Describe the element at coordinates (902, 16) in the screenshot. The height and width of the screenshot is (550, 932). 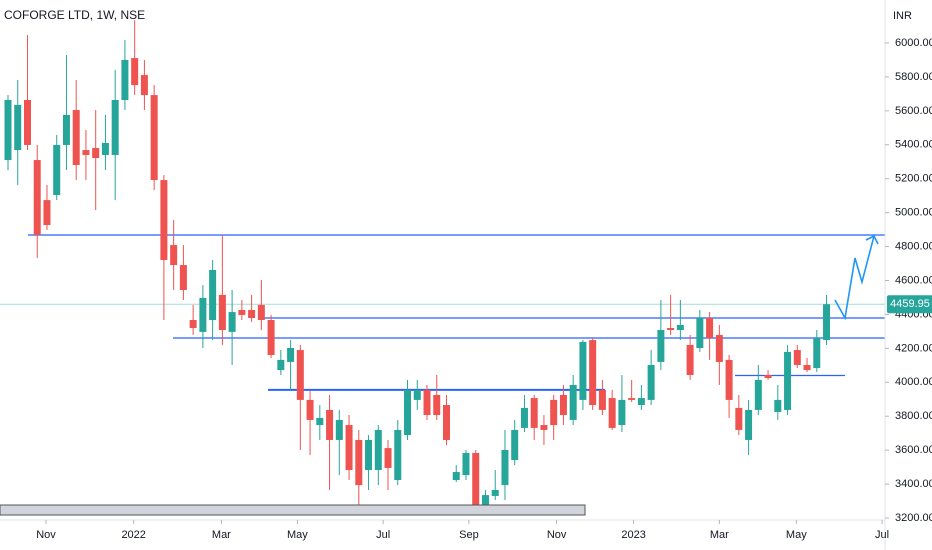
I see `y-axis-label: INR` at that location.